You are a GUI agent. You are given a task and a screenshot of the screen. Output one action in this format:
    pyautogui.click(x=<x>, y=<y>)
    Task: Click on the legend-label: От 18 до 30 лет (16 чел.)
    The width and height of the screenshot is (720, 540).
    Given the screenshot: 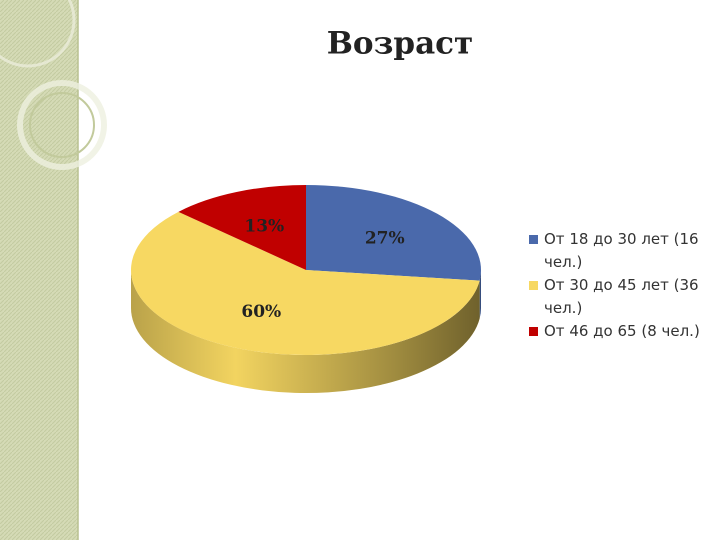 What is the action you would take?
    pyautogui.click(x=621, y=250)
    